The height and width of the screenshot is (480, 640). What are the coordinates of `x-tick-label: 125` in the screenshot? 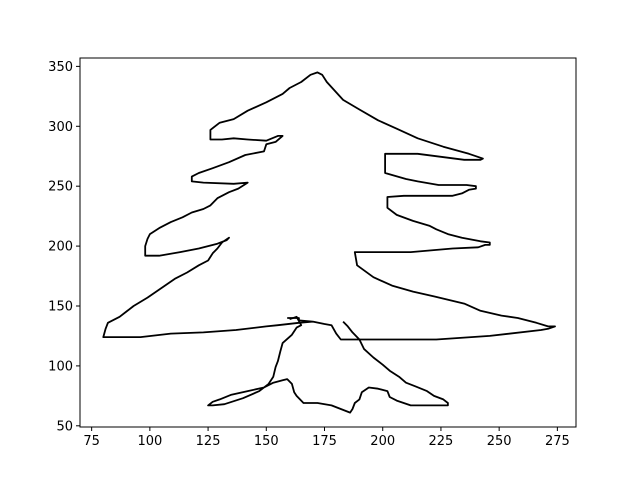 It's located at (208, 441).